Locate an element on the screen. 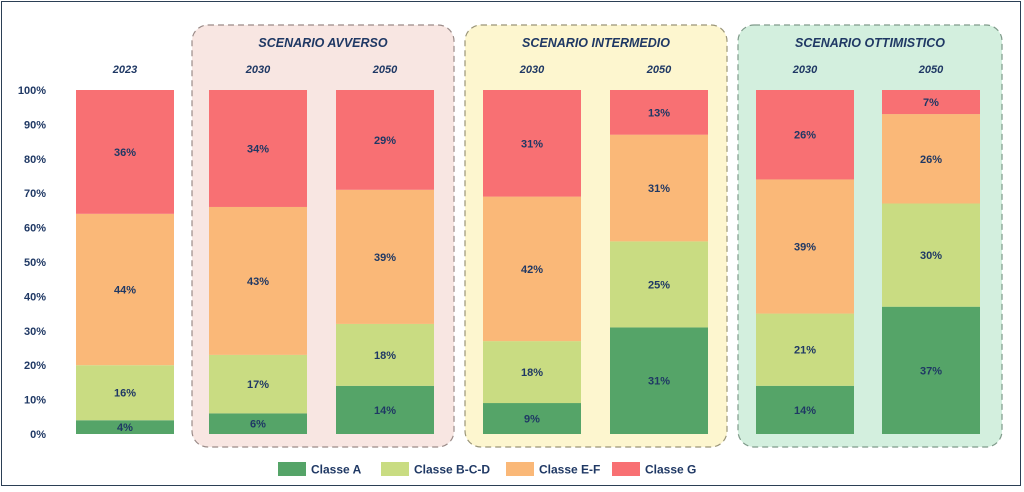  y-tick-label: 70% is located at coordinates (35, 194).